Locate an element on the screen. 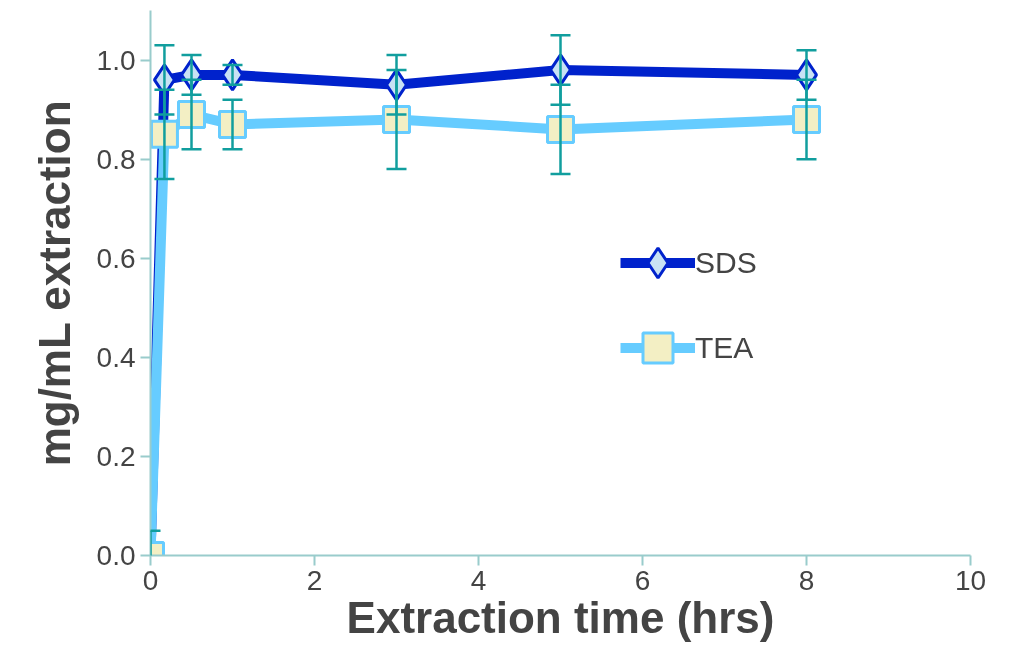 The width and height of the screenshot is (1012, 672). y-tick-label: 0.8 is located at coordinates (116, 159).